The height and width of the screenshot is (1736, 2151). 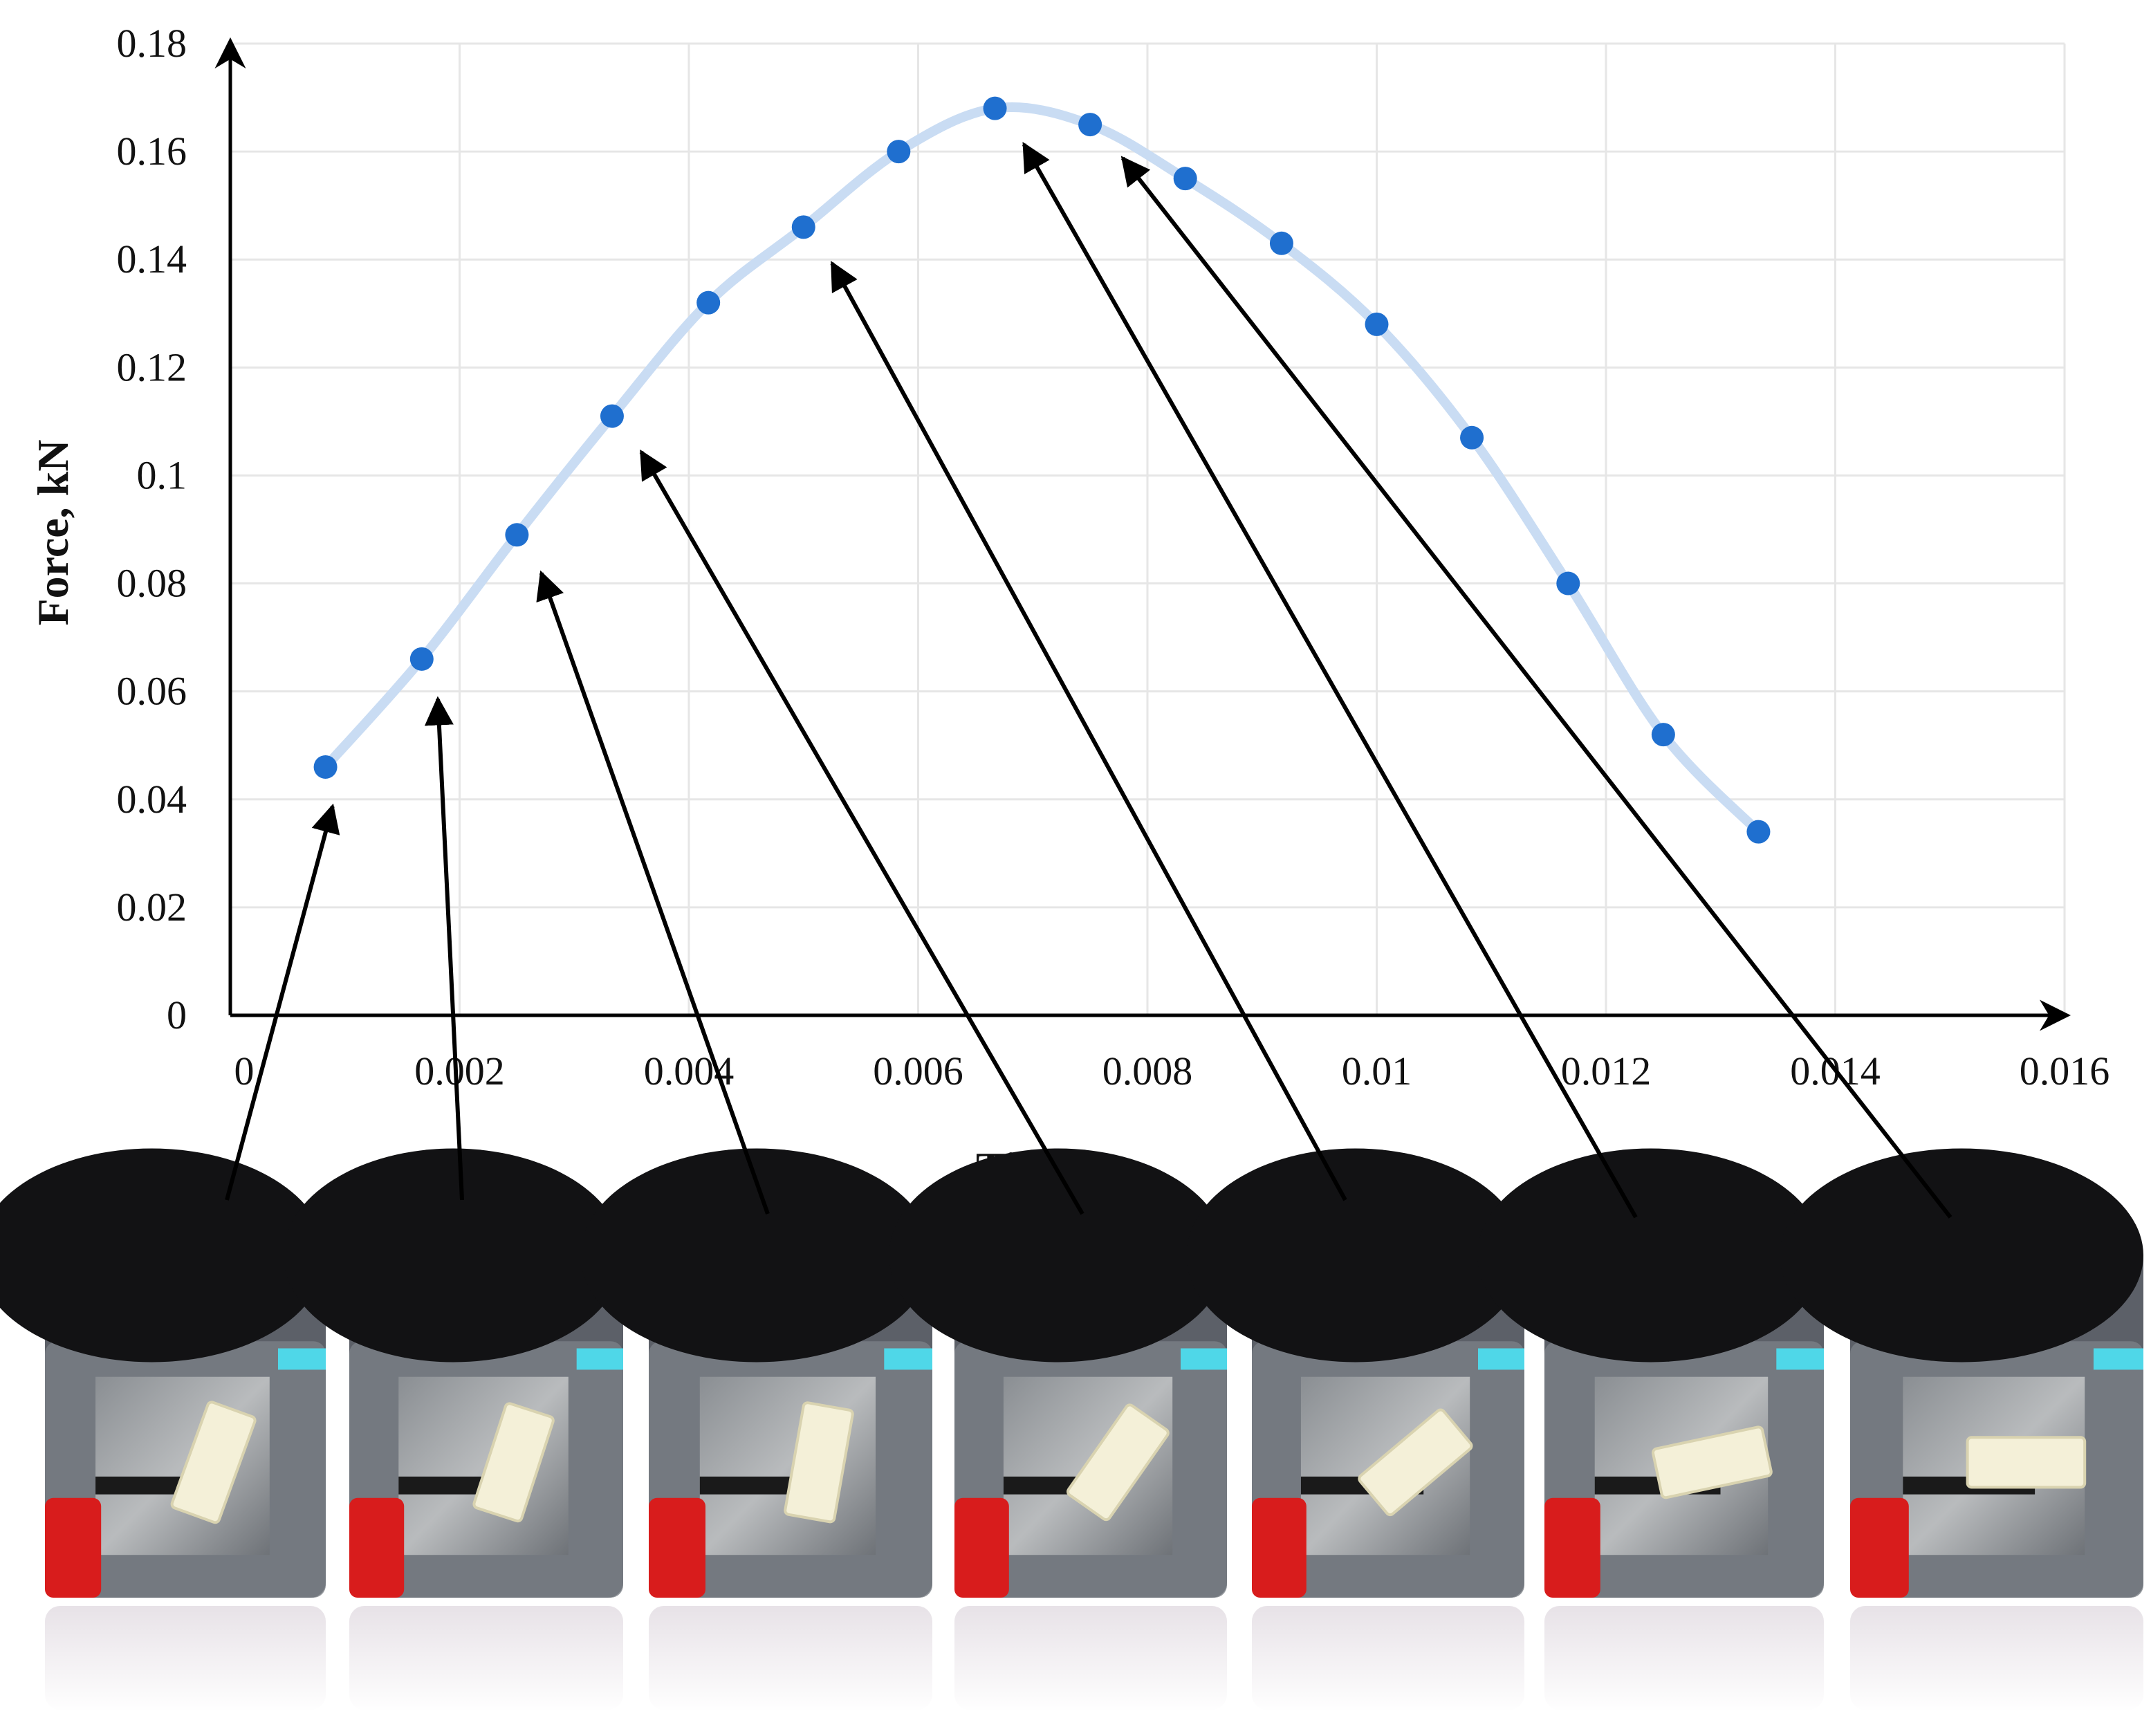 What do you see at coordinates (152, 259) in the screenshot?
I see `y-tick-label: 0.14` at bounding box center [152, 259].